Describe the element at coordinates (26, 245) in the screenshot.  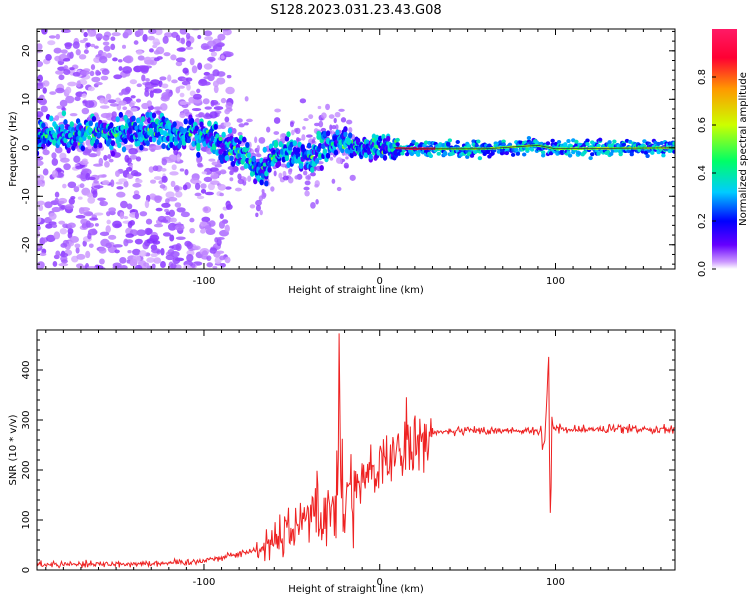
I see `spectrogram-ytick-label: -20` at that location.